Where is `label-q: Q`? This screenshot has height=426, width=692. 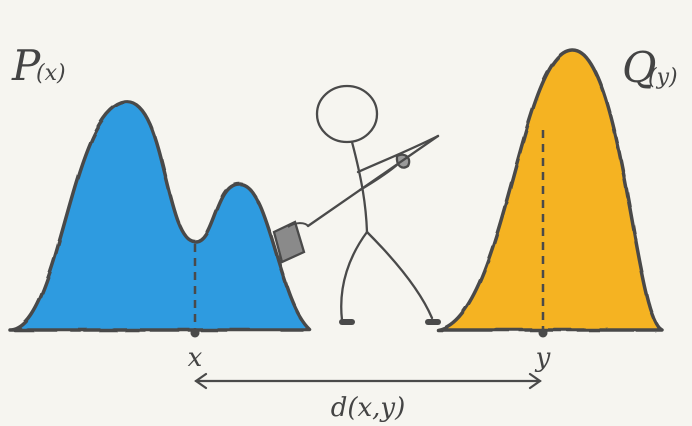 label-q: Q is located at coordinates (639, 67).